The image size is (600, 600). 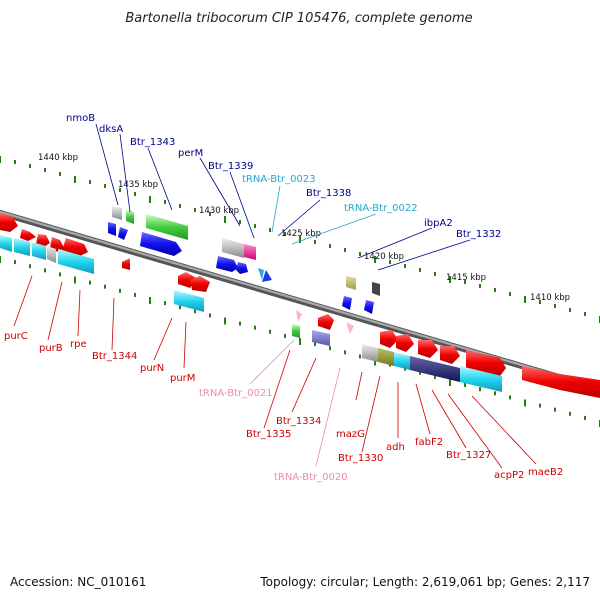 I want to click on label-adh: adh, so click(x=395, y=447).